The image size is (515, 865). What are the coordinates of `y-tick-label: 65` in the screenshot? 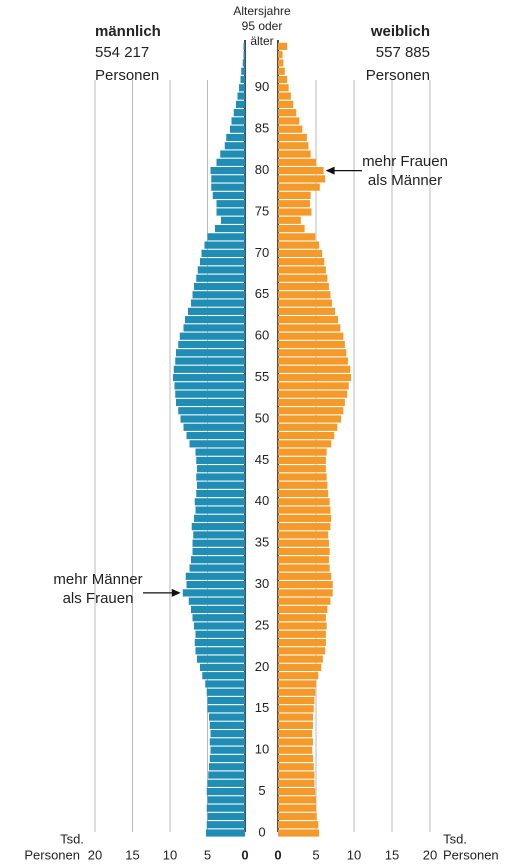 It's located at (262, 293).